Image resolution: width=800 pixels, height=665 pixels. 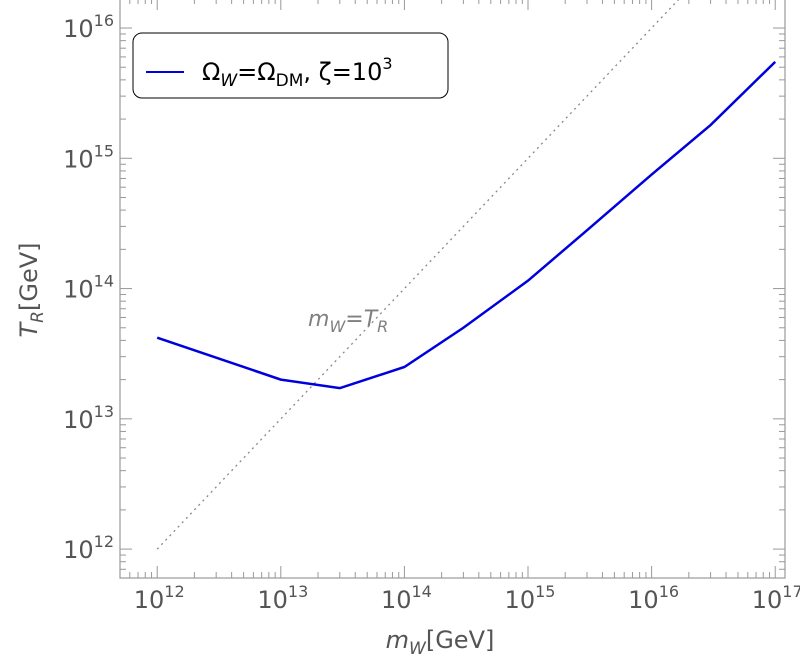 What do you see at coordinates (653, 598) in the screenshot?
I see `x-tick-label: 1016` at bounding box center [653, 598].